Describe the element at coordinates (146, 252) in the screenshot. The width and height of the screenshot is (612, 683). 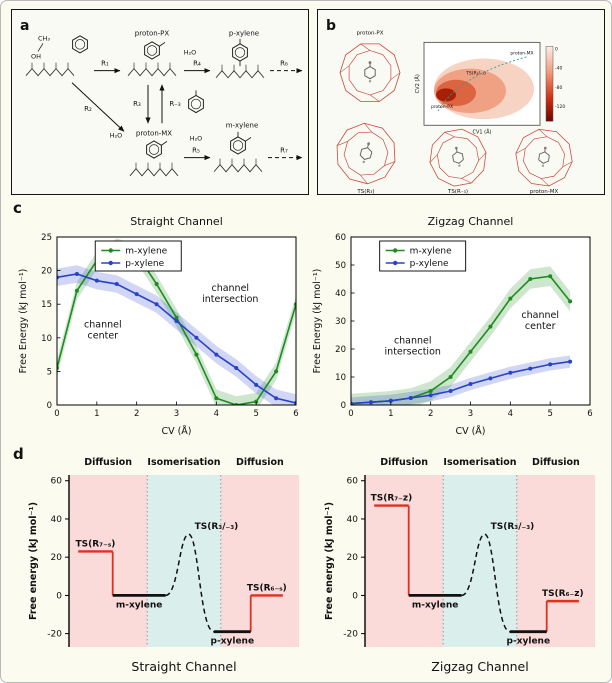
I see `legend-label: m-xylene` at that location.